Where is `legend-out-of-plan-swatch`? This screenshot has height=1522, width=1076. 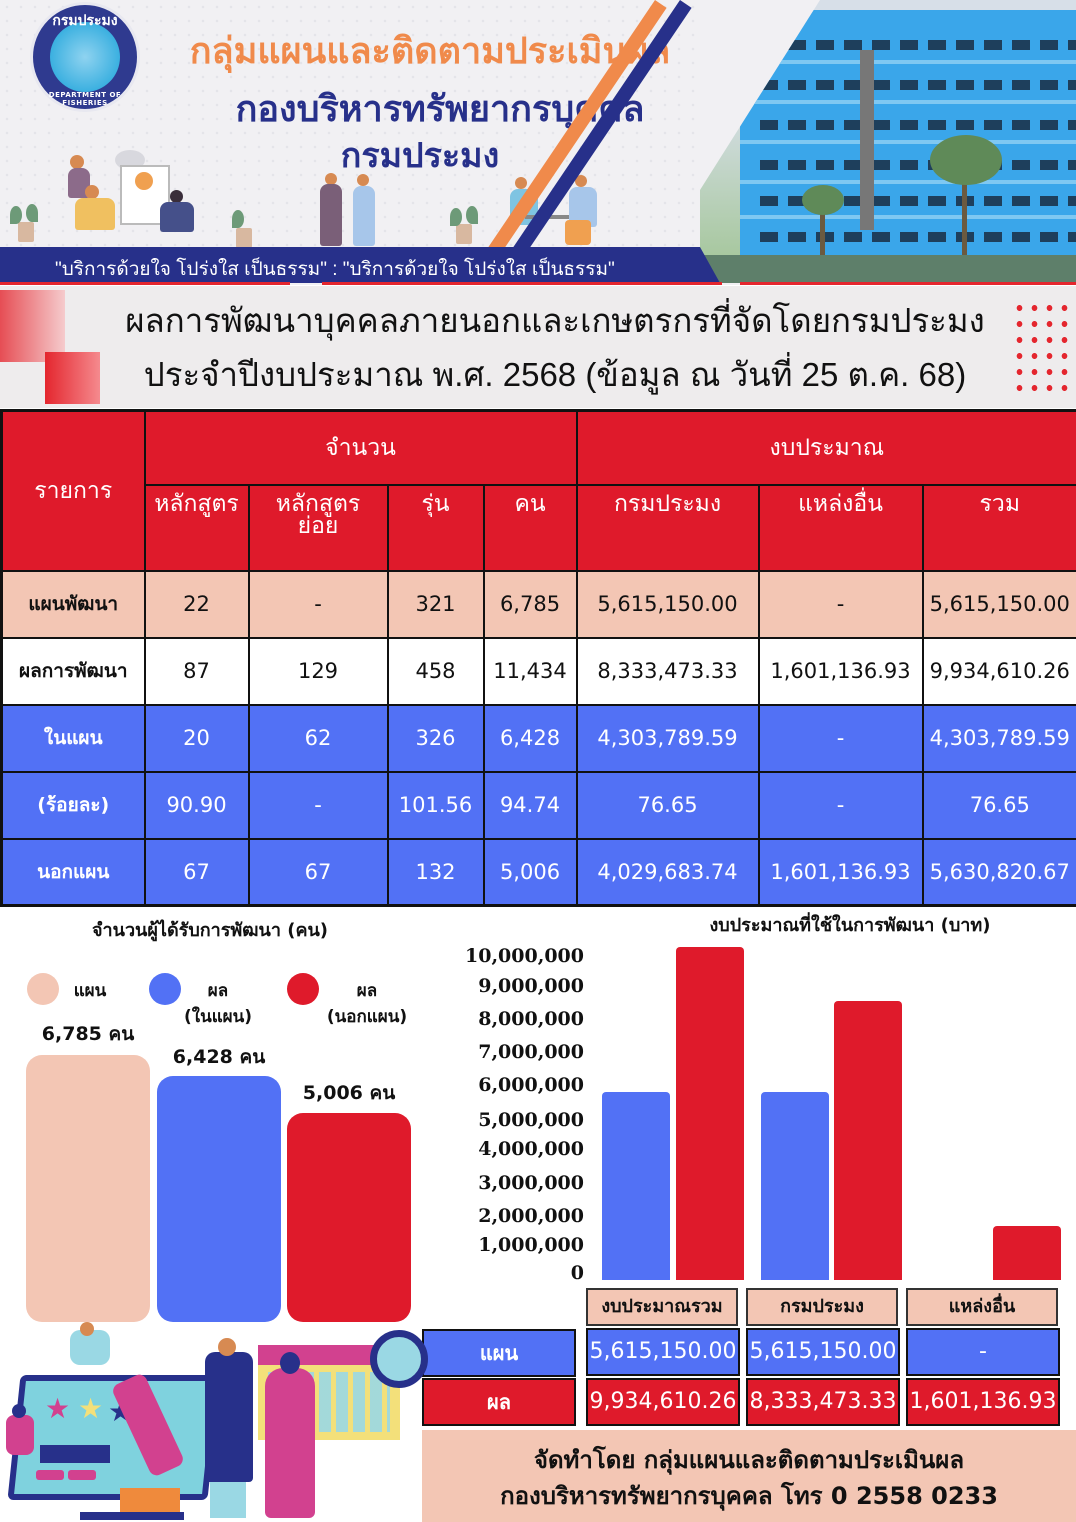 legend-out-of-plan-swatch is located at coordinates (303, 989).